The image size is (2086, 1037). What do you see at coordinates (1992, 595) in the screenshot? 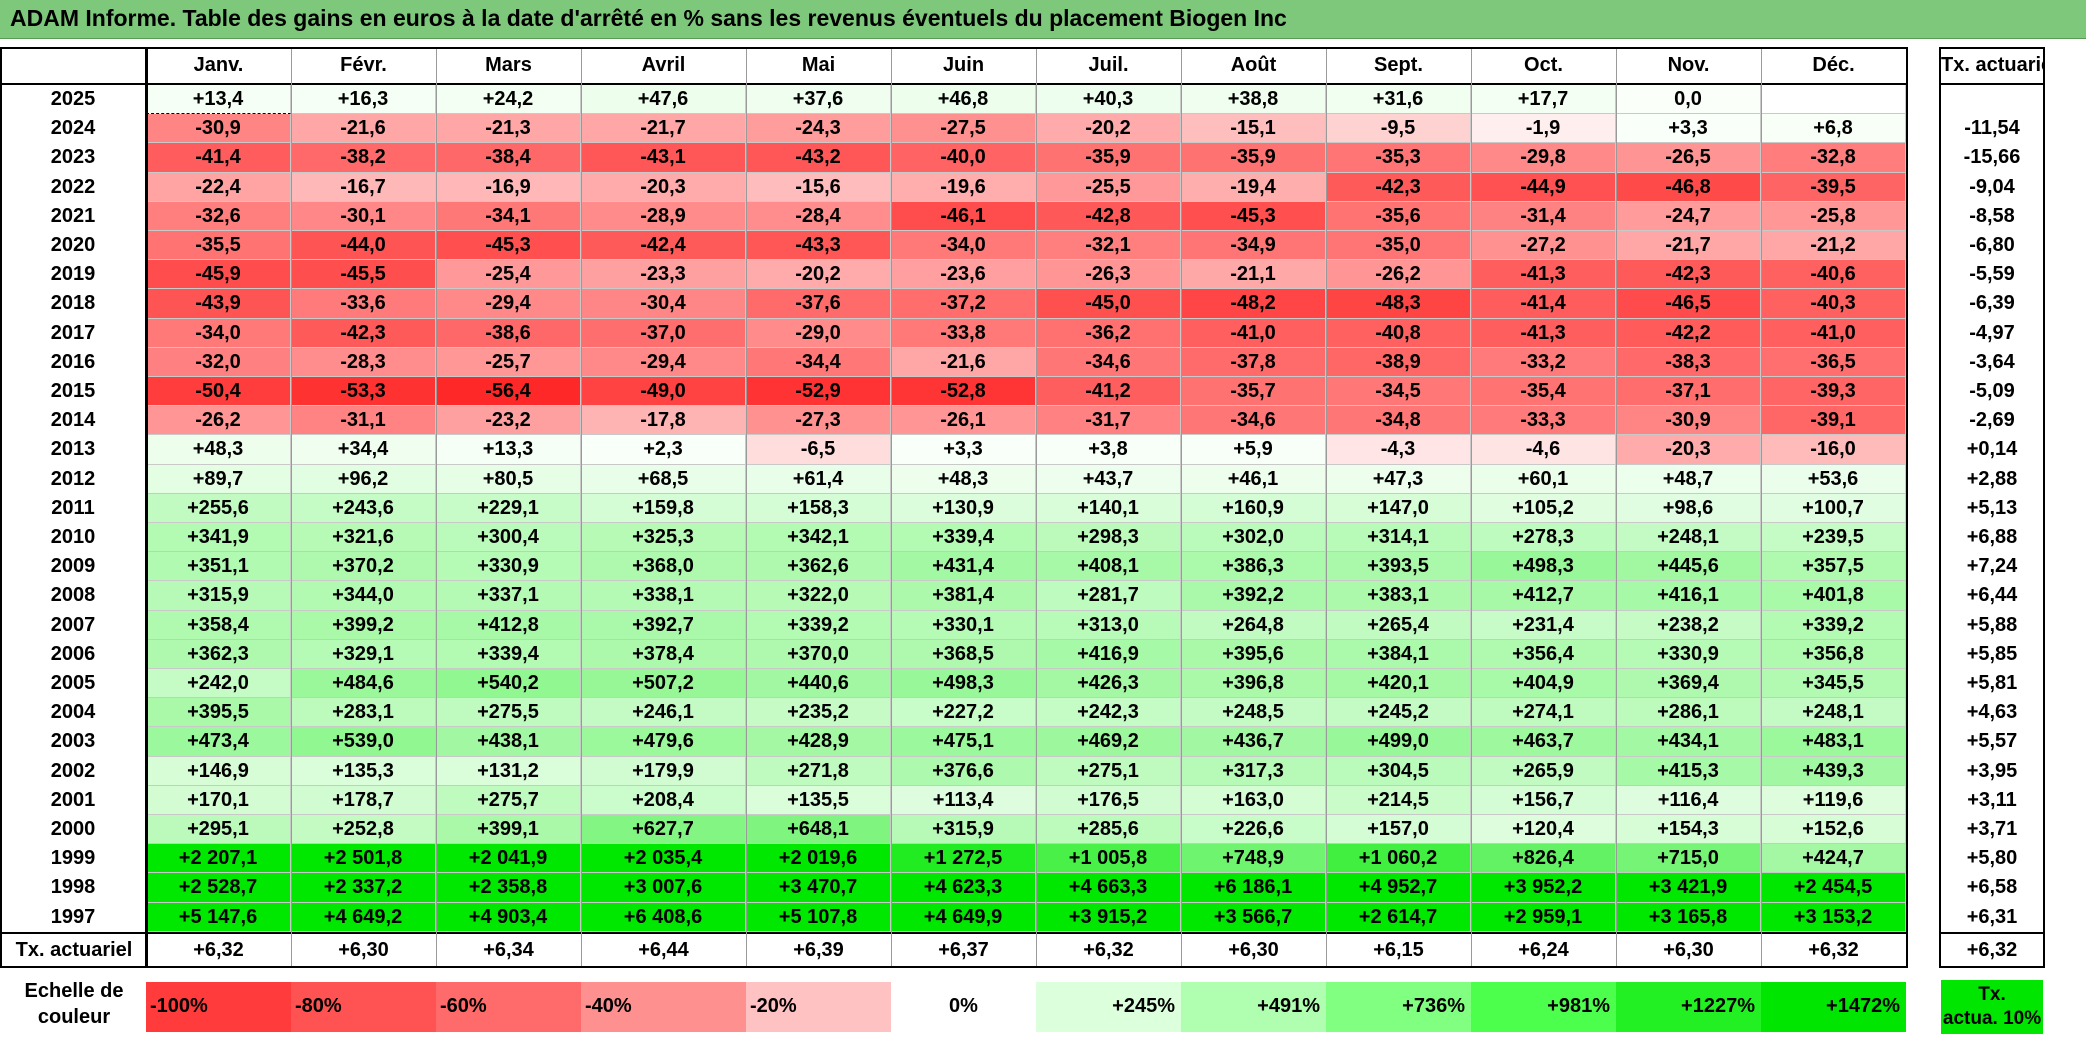
I see `rate-cell: +6,44` at bounding box center [1992, 595].